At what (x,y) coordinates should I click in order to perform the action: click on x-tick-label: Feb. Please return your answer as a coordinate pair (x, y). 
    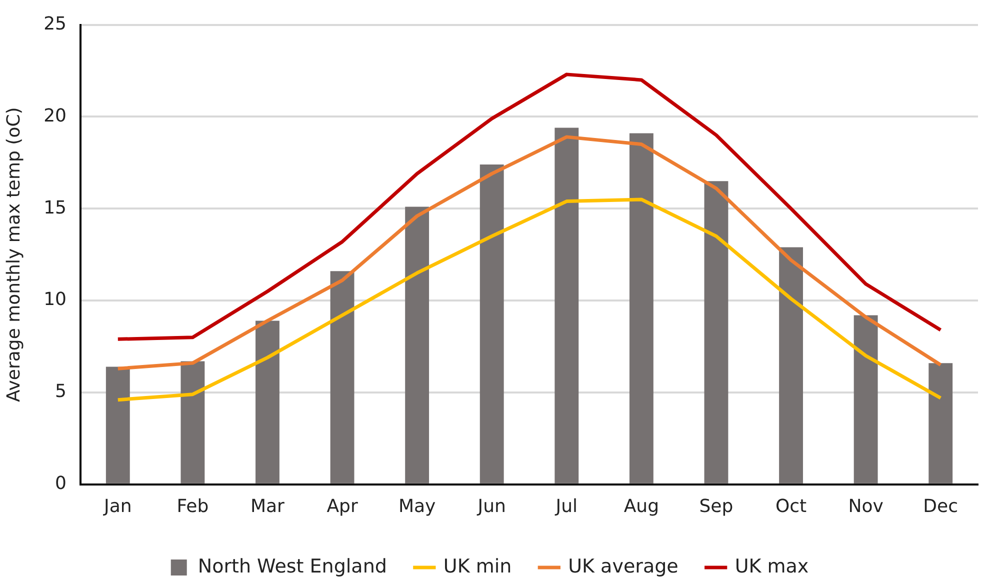
    Looking at the image, I should click on (192, 506).